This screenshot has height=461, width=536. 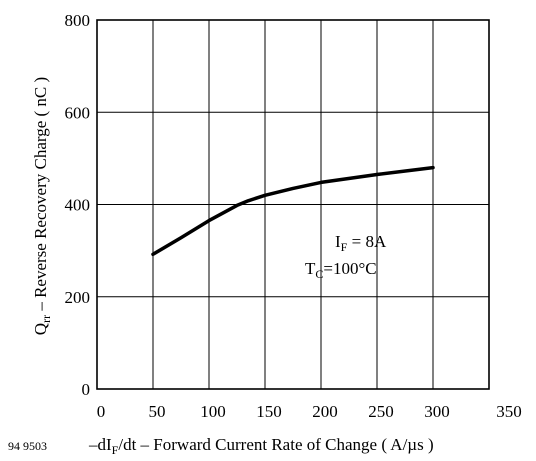 I want to click on y-tick-label-400: 400, so click(x=78, y=205).